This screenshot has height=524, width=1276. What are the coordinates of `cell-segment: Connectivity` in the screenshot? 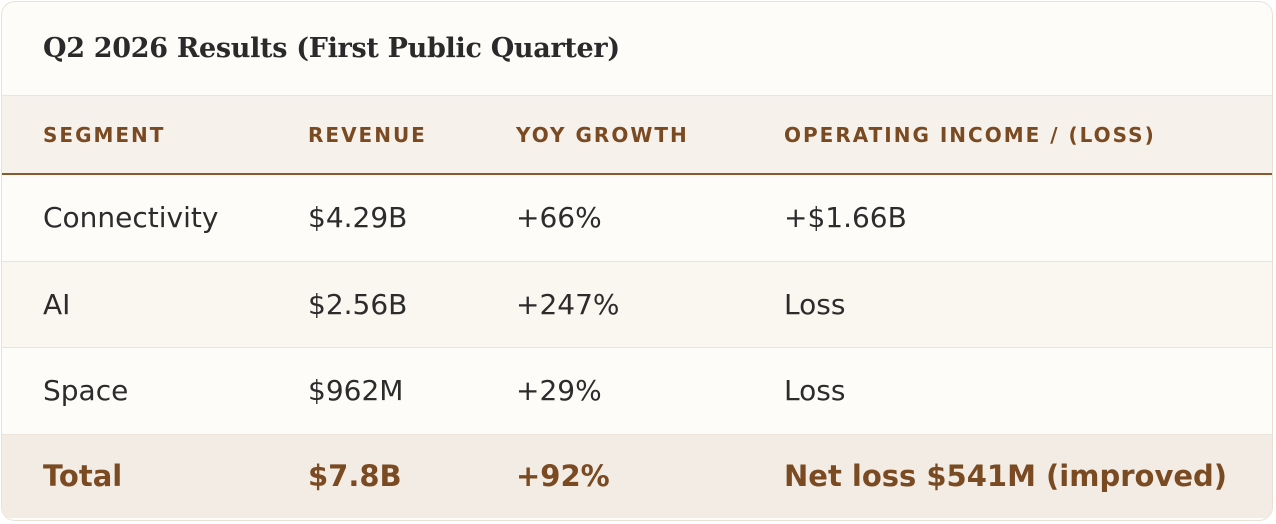 It's located at (155, 218).